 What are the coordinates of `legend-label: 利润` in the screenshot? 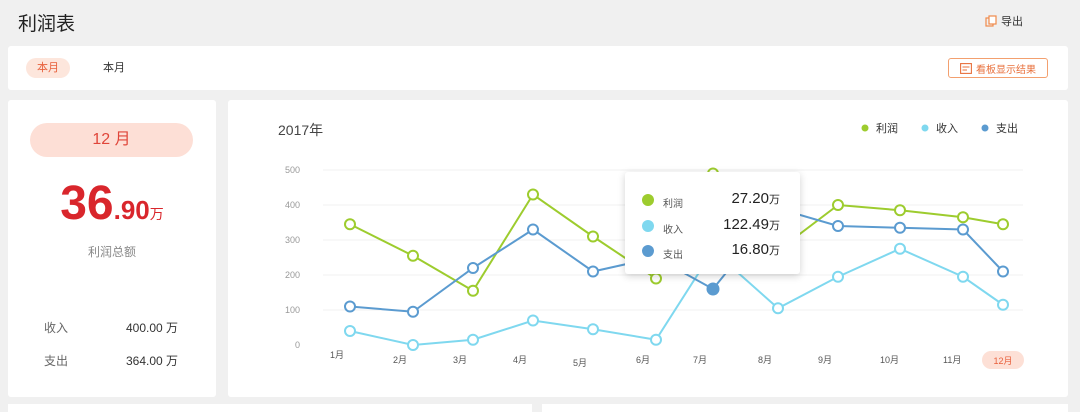 It's located at (887, 128).